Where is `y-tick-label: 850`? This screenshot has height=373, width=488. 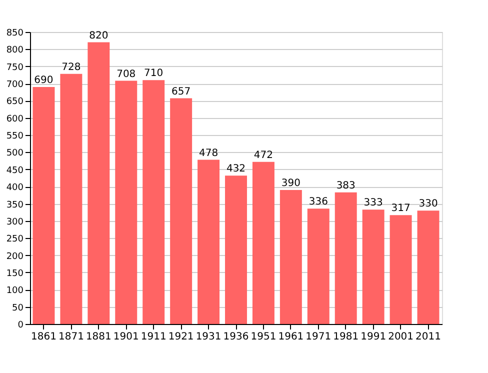 y-tick-label: 850 is located at coordinates (15, 33).